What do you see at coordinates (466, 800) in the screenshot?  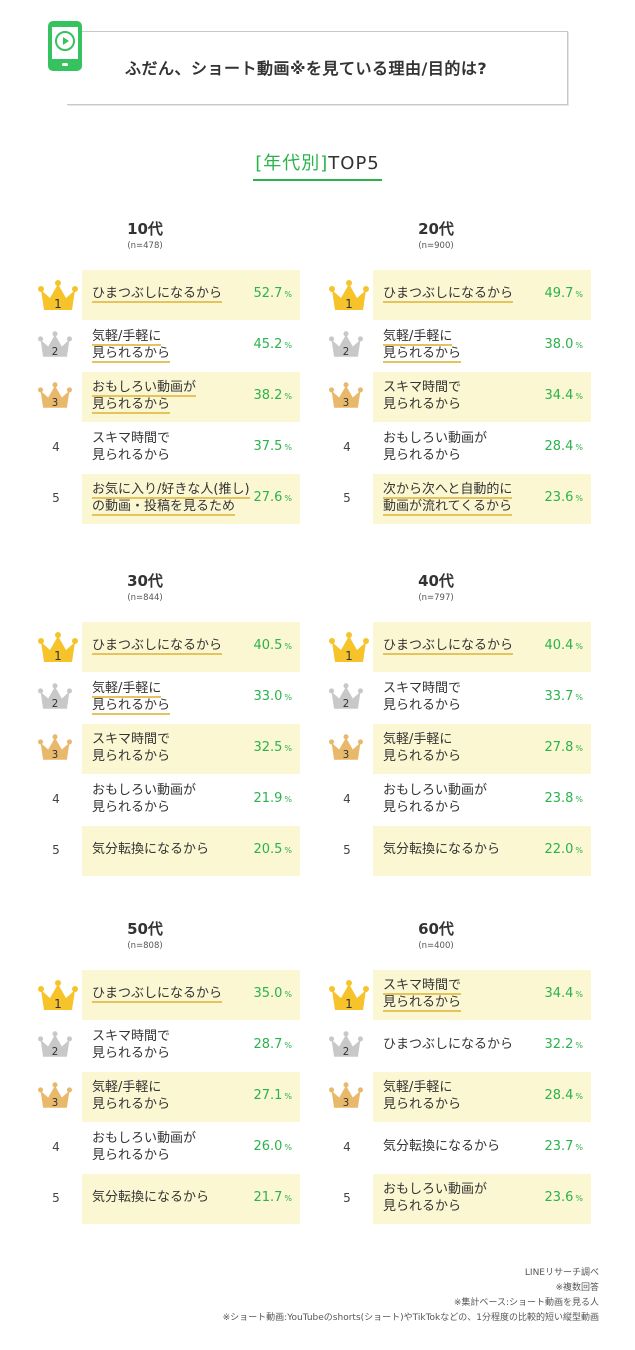 I see `ranking-row: 4 おもしろい動画が 見られるから 23.8%` at bounding box center [466, 800].